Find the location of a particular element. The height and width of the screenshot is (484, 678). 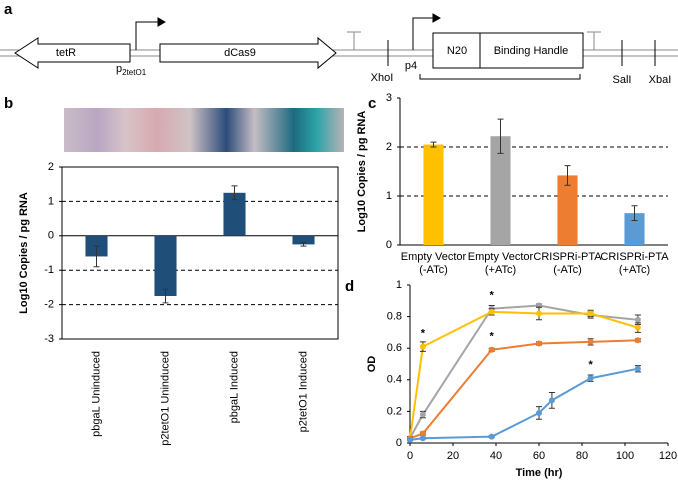

x-tick-label: Empty Vector (-ATc) is located at coordinates (434, 263).